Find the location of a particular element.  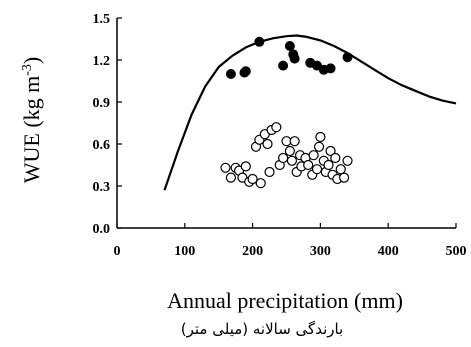

y-tick-label: 0.6 is located at coordinates (102, 145).